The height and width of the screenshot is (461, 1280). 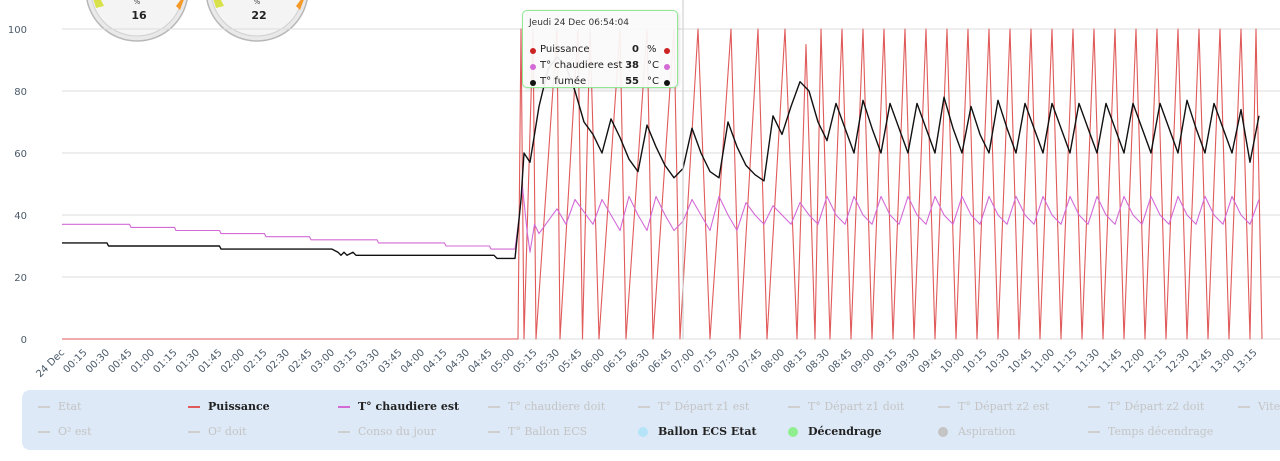 What do you see at coordinates (1156, 406) in the screenshot?
I see `legend-label: T° Départ z2 doit` at bounding box center [1156, 406].